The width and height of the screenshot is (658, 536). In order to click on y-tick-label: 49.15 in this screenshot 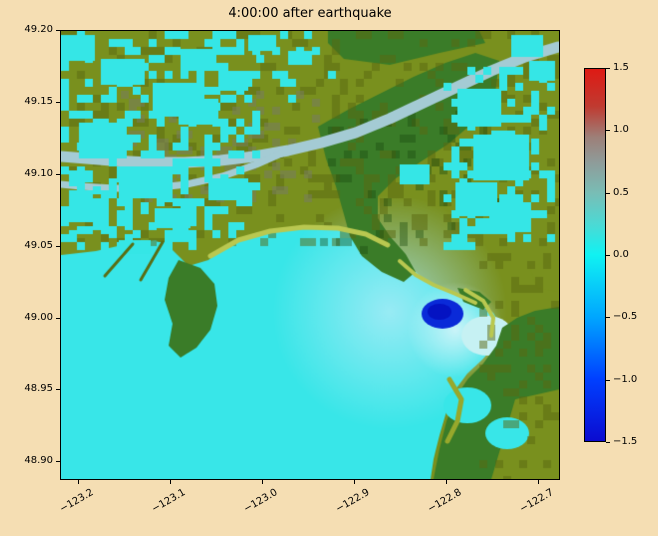, I will do `click(38, 101)`.